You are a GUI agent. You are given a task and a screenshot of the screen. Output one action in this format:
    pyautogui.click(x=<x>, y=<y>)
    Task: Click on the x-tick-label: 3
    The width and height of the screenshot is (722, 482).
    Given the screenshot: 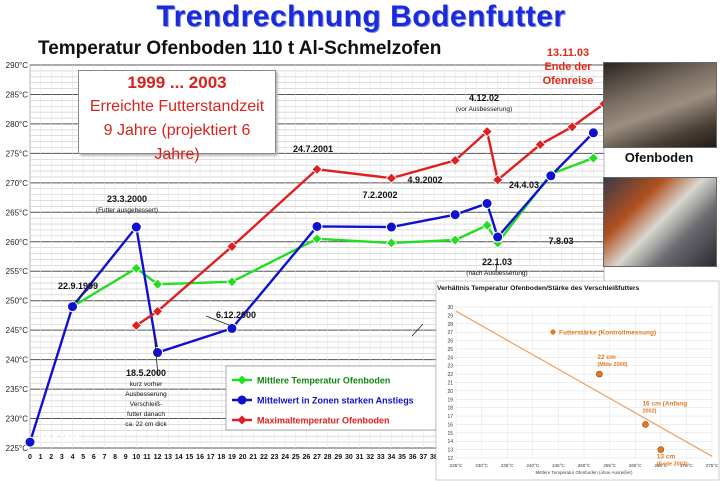 What is the action you would take?
    pyautogui.click(x=62, y=457)
    